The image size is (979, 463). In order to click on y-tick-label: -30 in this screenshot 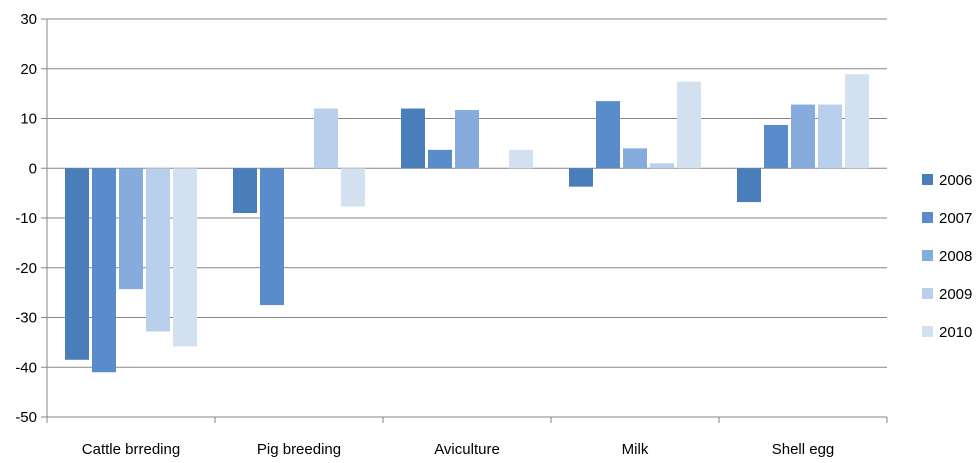, I will do `click(26, 318)`.